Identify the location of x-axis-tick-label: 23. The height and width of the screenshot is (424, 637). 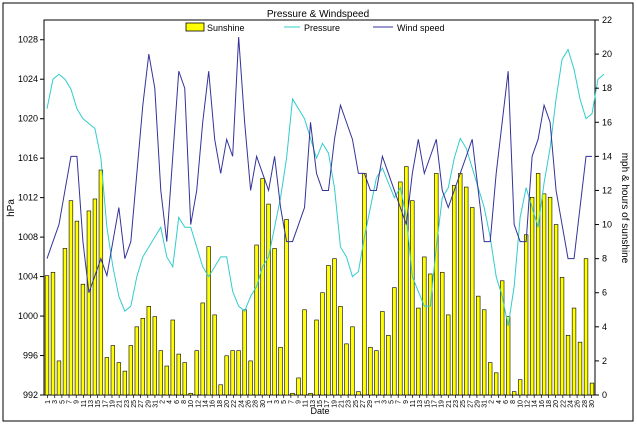
(127, 404).